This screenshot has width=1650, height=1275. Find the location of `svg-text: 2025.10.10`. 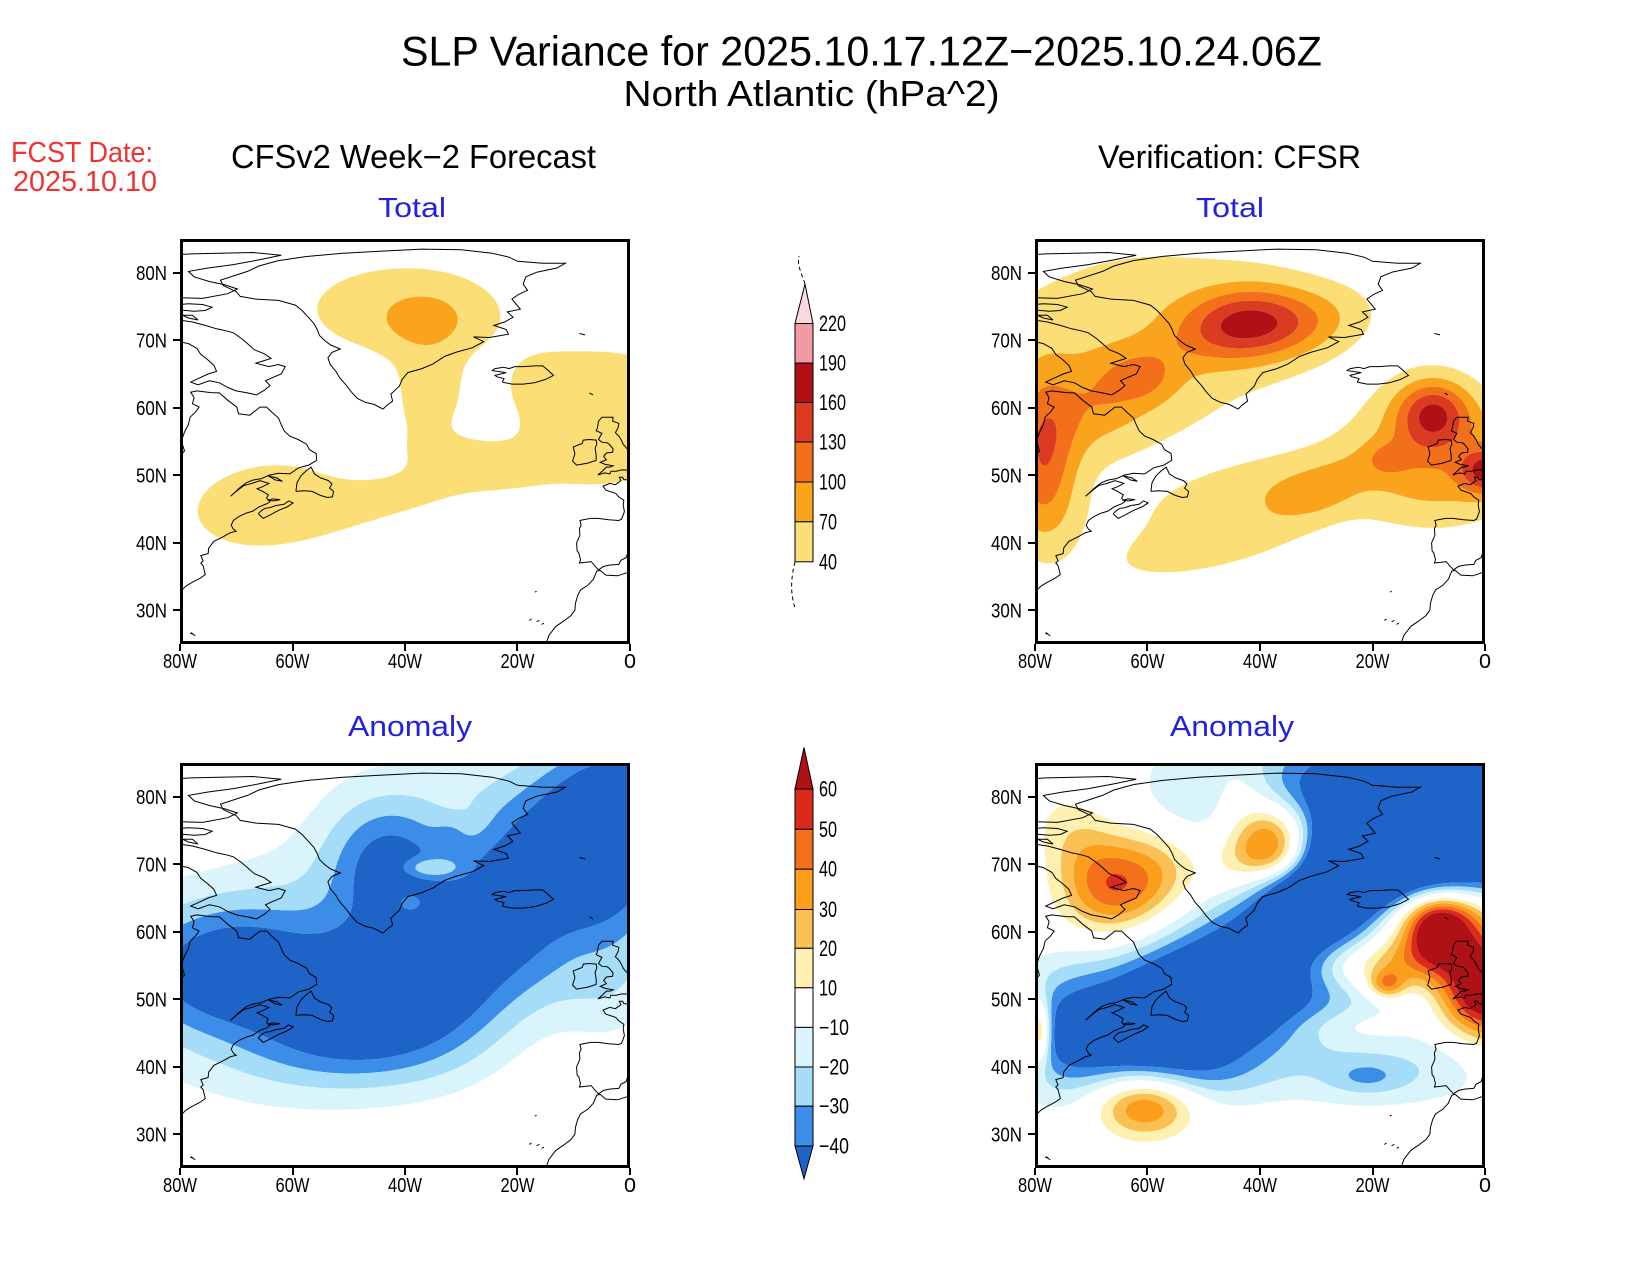

svg-text: 2025.10.10 is located at coordinates (85, 182).